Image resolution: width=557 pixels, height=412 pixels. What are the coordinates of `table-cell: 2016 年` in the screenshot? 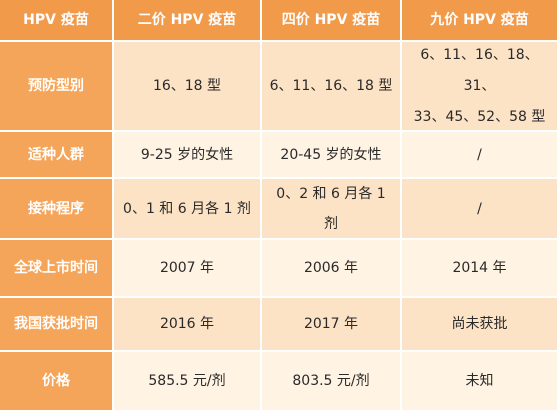 It's located at (188, 325).